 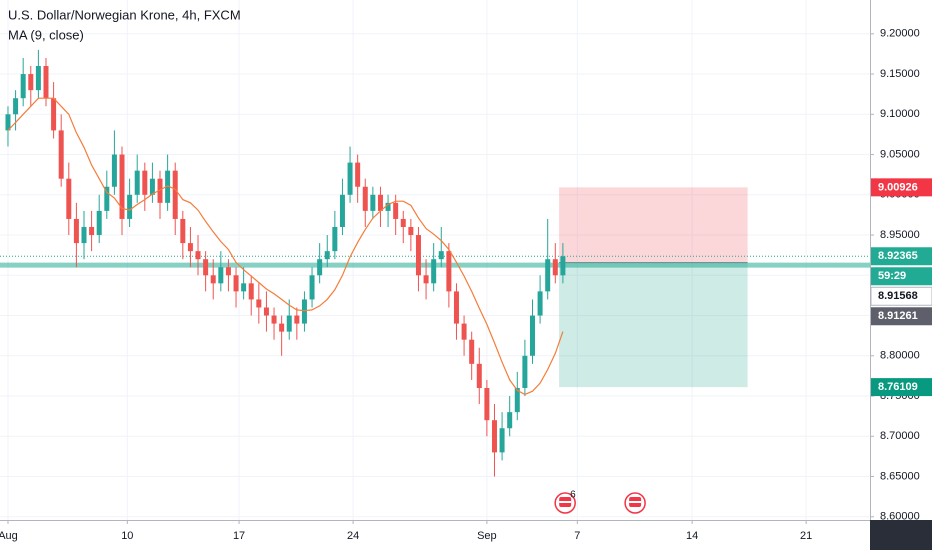 I want to click on y-tick-label: 9.10000, so click(x=900, y=114).